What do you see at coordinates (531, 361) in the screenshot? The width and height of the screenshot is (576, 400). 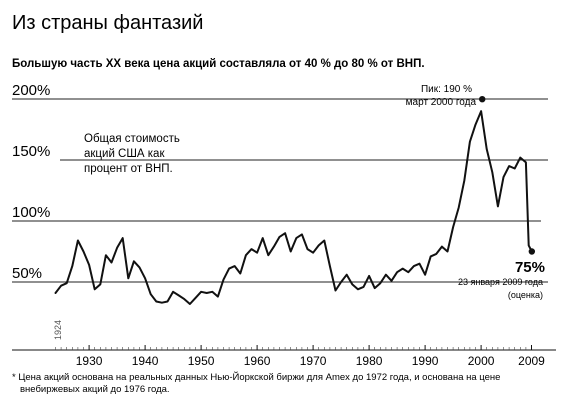 I see `x-tick-label: 2009` at bounding box center [531, 361].